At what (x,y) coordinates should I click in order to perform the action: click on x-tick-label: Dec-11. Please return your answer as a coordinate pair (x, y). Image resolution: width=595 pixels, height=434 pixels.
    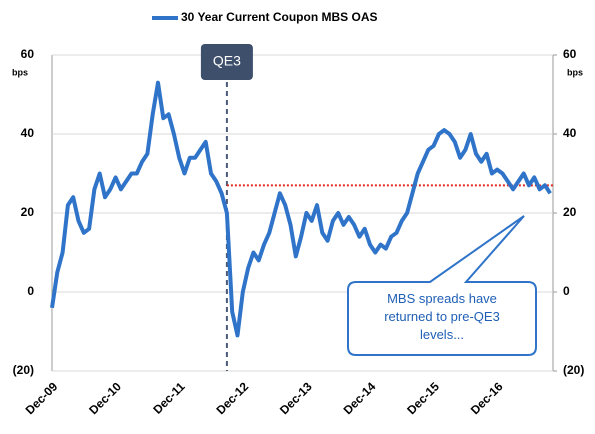
    Looking at the image, I should click on (168, 397).